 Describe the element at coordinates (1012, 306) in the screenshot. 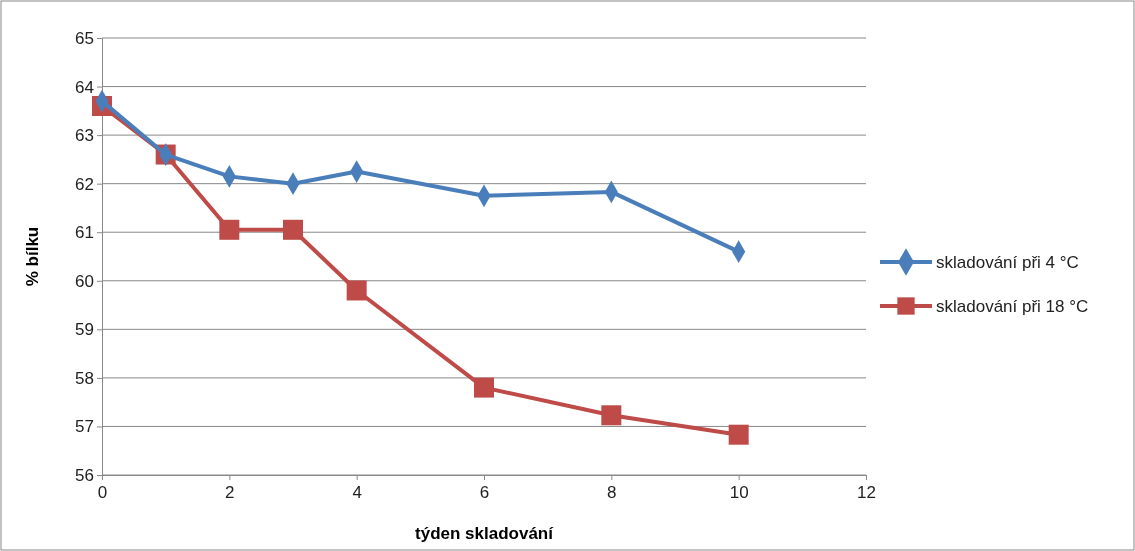

I see `legend-label: skladování při 18 °C` at that location.